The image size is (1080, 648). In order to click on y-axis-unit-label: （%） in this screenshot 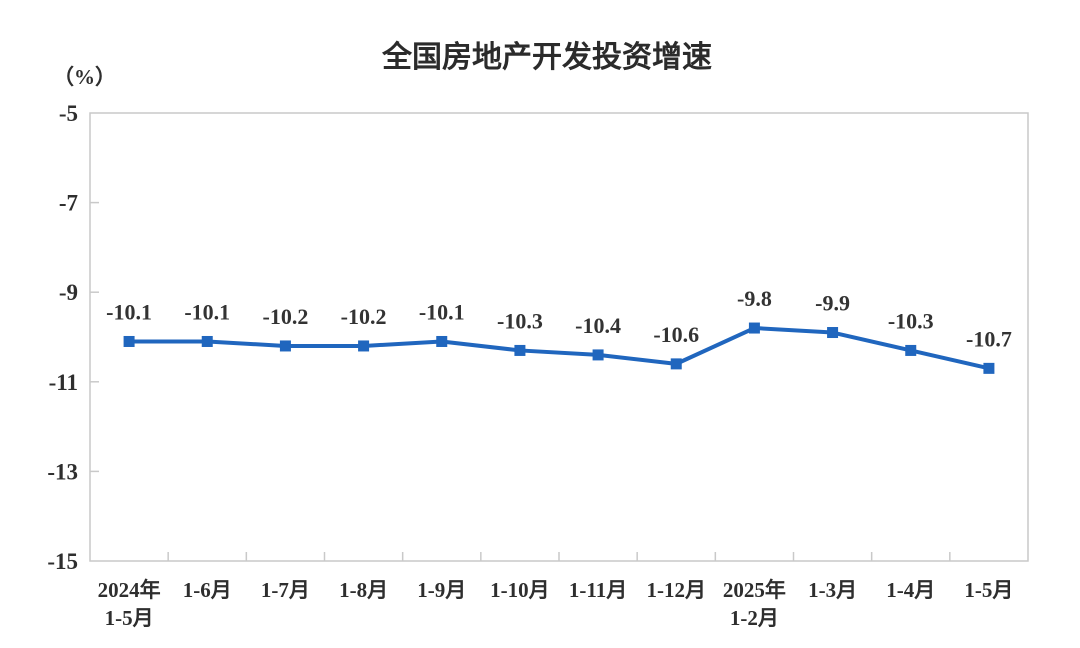, I will do `click(84, 77)`.